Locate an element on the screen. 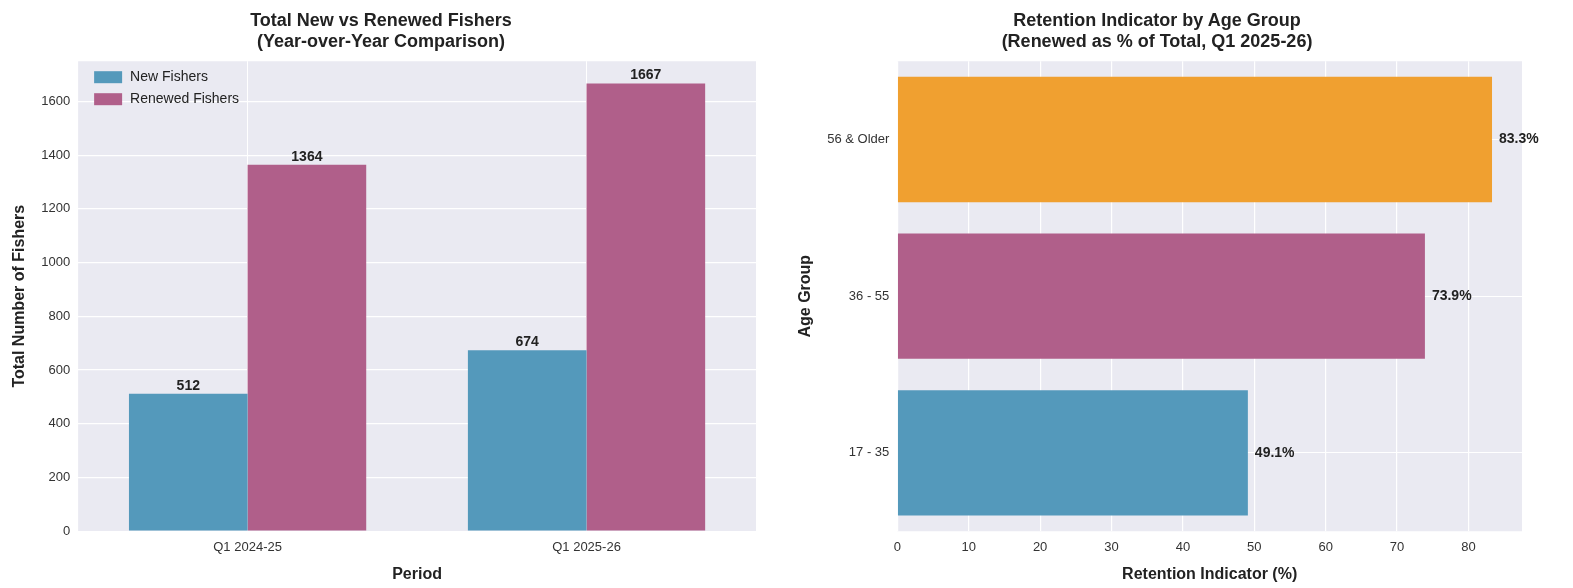 The image size is (1573, 588). y-tick-label: 17 - 35 is located at coordinates (869, 452).